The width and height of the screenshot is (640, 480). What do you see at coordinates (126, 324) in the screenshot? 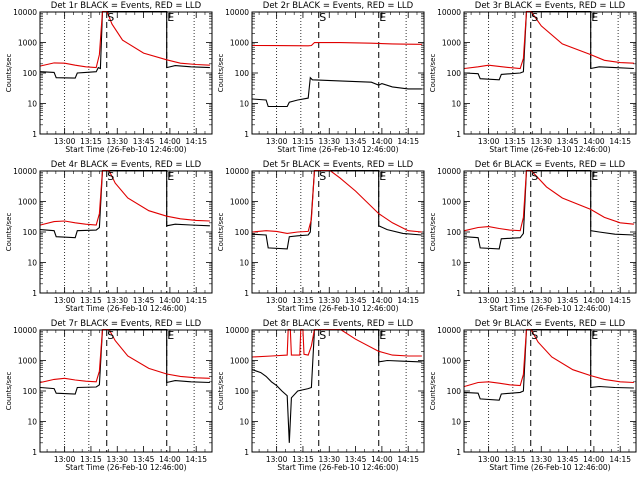
I see `panel-title: Det 7r BLACK = Events, RED = LLD` at bounding box center [126, 324].